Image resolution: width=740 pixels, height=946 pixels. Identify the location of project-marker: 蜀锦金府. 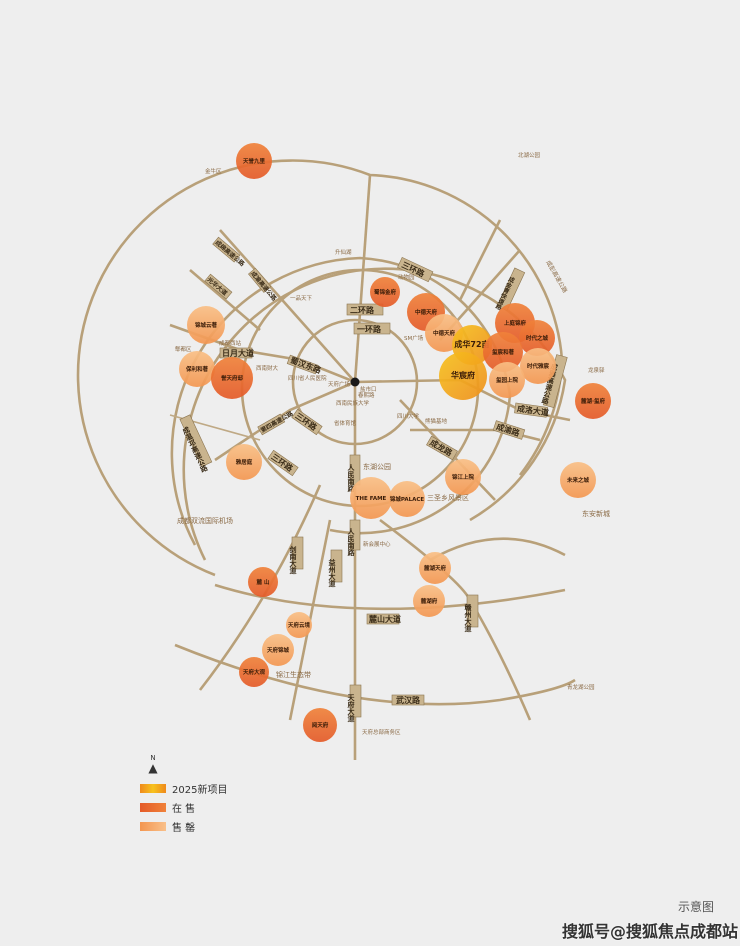
(385, 292).